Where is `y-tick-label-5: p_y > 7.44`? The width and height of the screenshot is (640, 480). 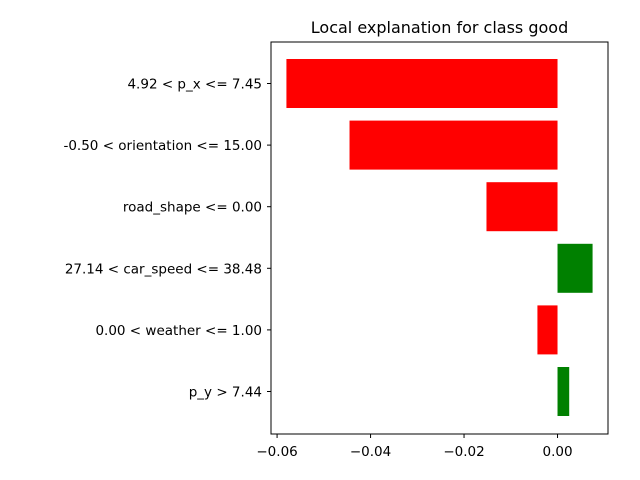 y-tick-label-5: p_y > 7.44 is located at coordinates (225, 393).